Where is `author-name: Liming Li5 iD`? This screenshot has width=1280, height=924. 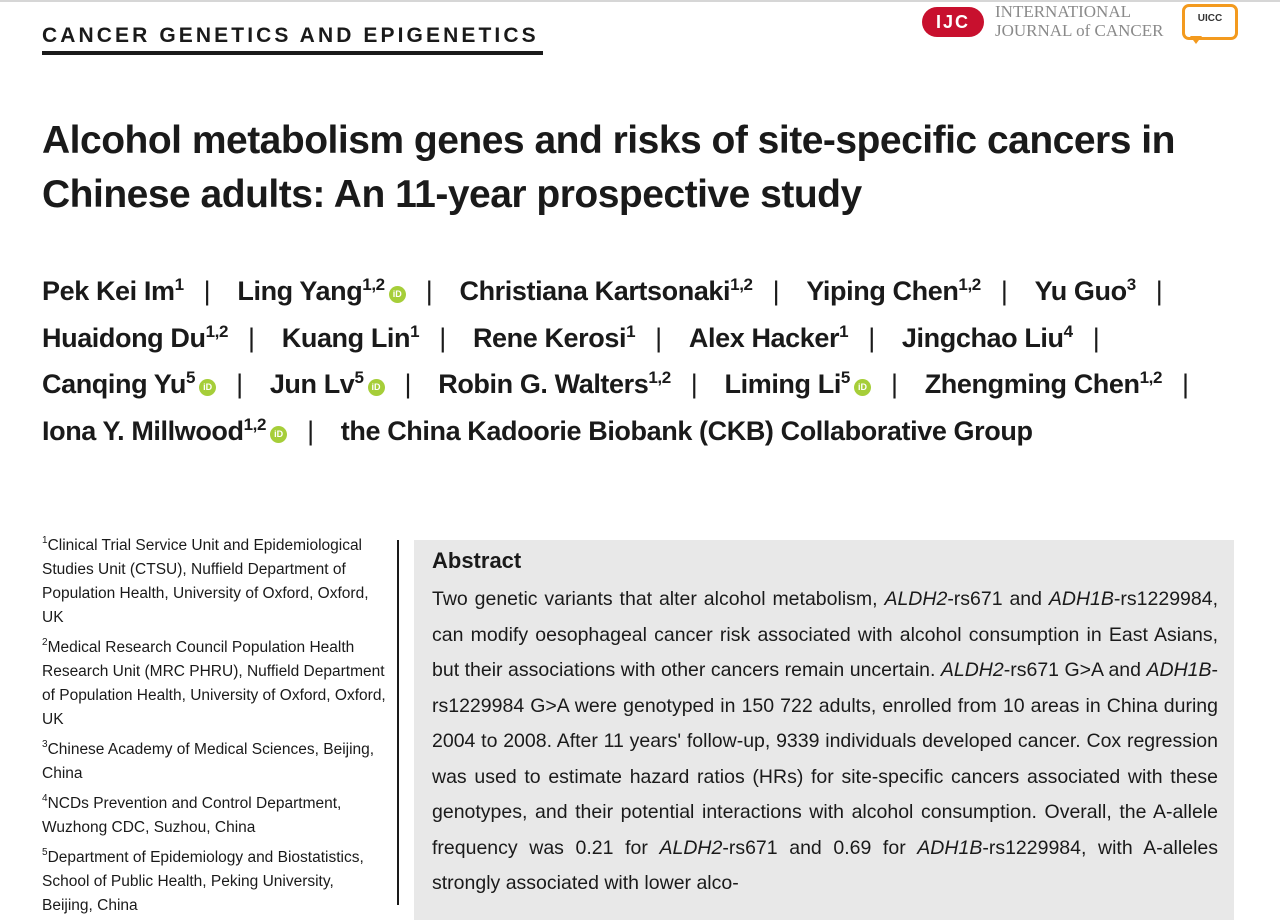 author-name: Liming Li5 iD is located at coordinates (797, 384).